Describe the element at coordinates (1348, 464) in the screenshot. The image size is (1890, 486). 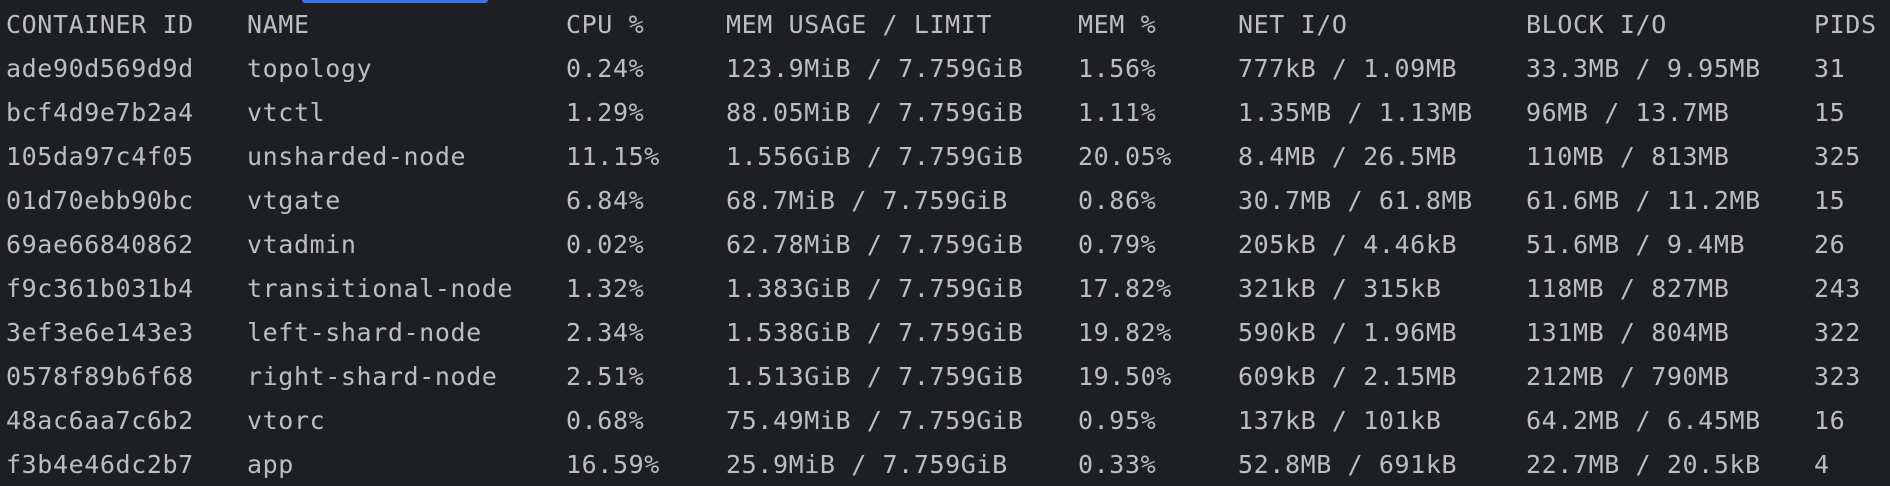
I see `cell-net-io: 52.8MB / 691kB` at that location.